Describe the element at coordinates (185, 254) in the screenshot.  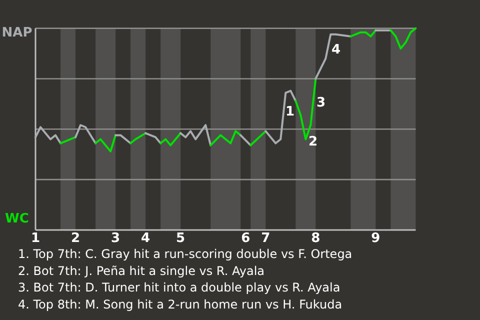
I see `text: 1. Top 7th: C. Gray hit a run-scoring double vs F. Ortega` at that location.